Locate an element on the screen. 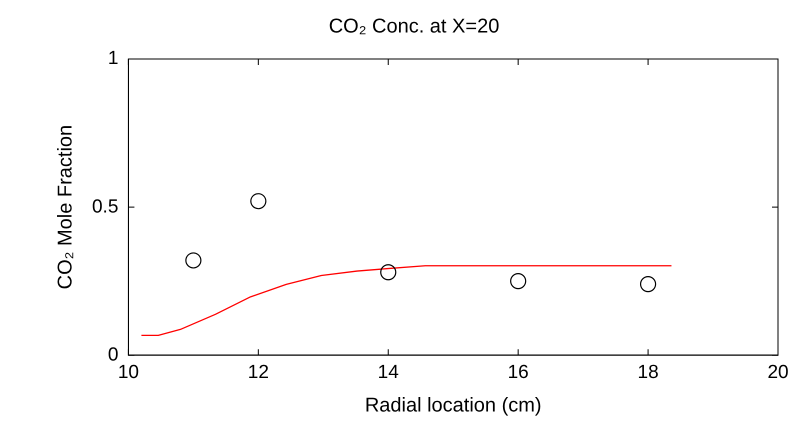 The height and width of the screenshot is (427, 798). x-tick-label: 18 is located at coordinates (648, 372).